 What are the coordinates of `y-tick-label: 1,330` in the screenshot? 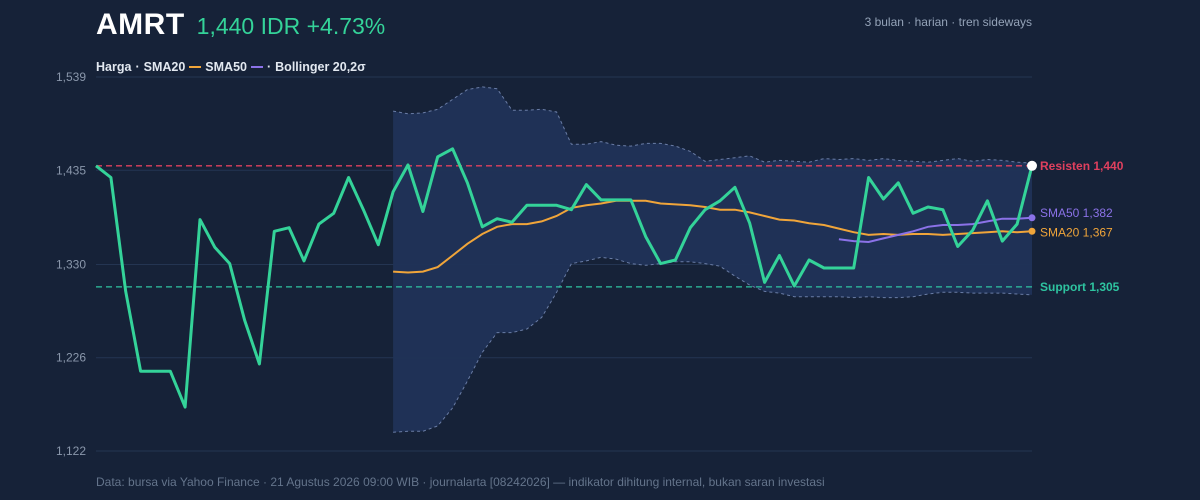 It's located at (71, 264).